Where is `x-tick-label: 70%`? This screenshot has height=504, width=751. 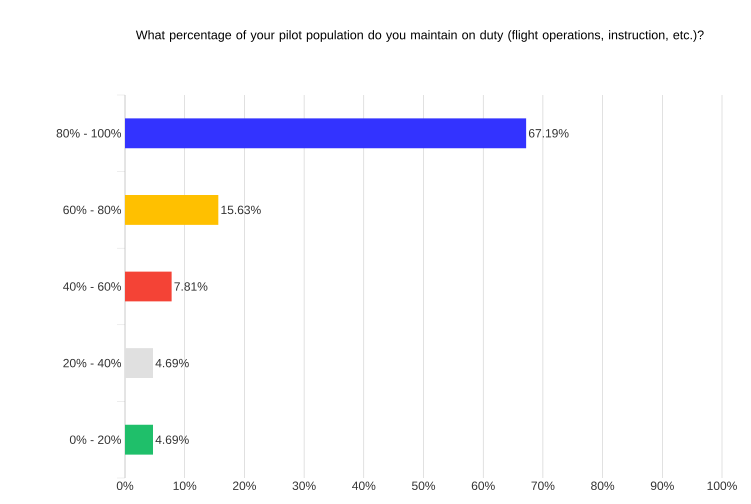 x-tick-label: 70% is located at coordinates (543, 486).